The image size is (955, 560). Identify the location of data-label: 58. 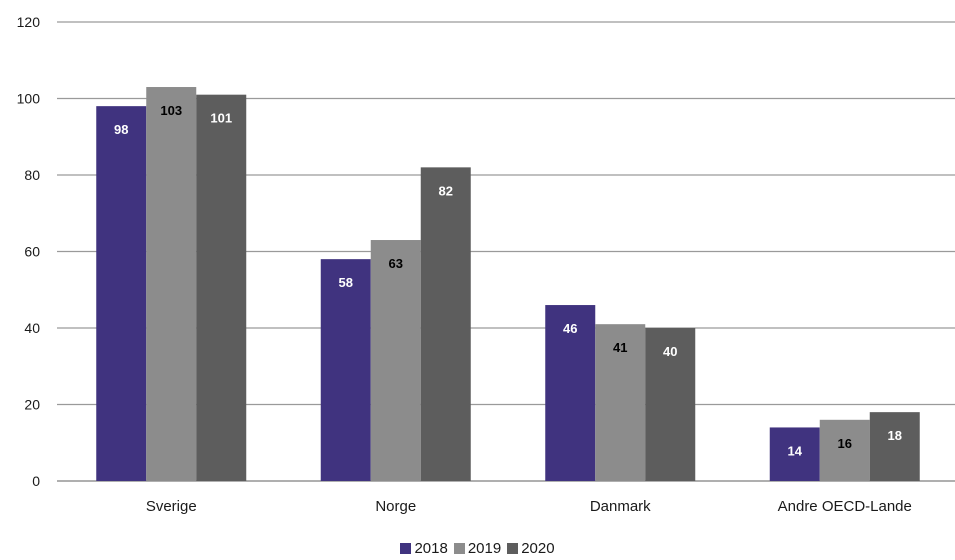
(346, 282).